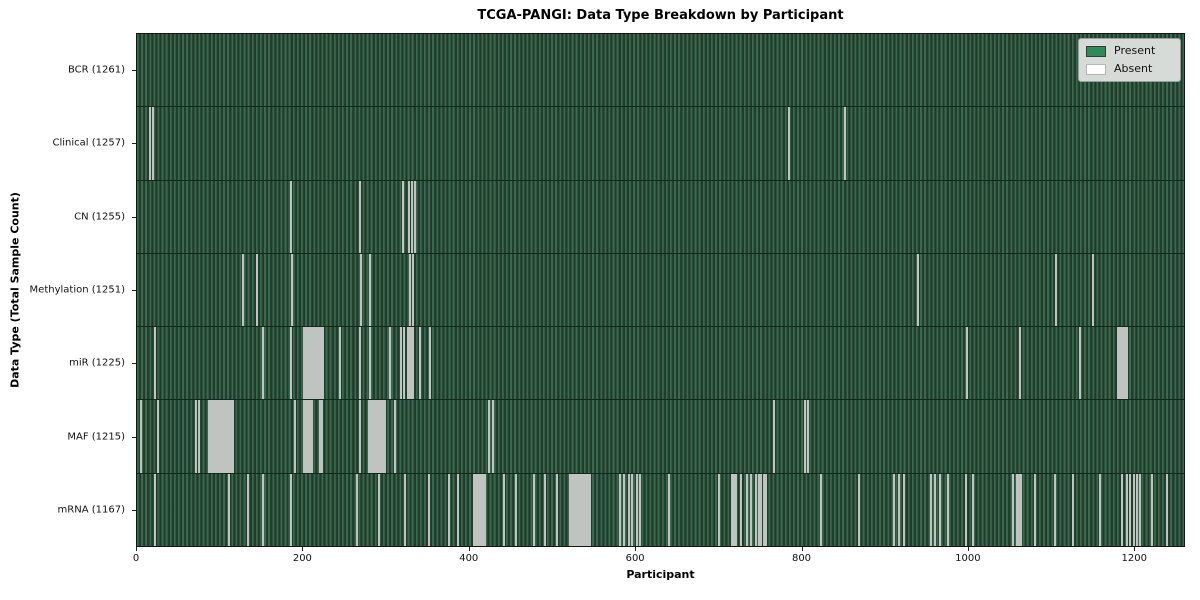  Describe the element at coordinates (801, 558) in the screenshot. I see `x-tick-label: 800` at that location.